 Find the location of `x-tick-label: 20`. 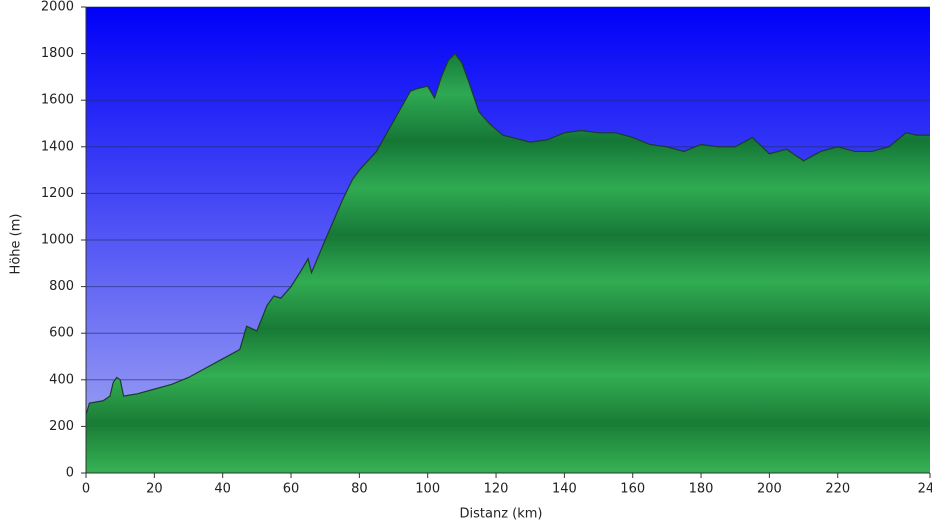

x-tick-label: 20 is located at coordinates (154, 489).